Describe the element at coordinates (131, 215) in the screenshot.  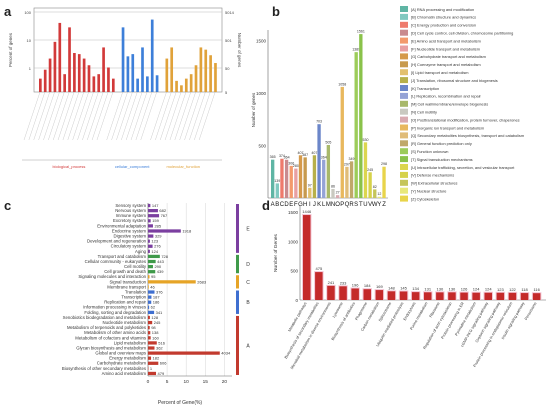
I see `category-label: Immune system` at that location.